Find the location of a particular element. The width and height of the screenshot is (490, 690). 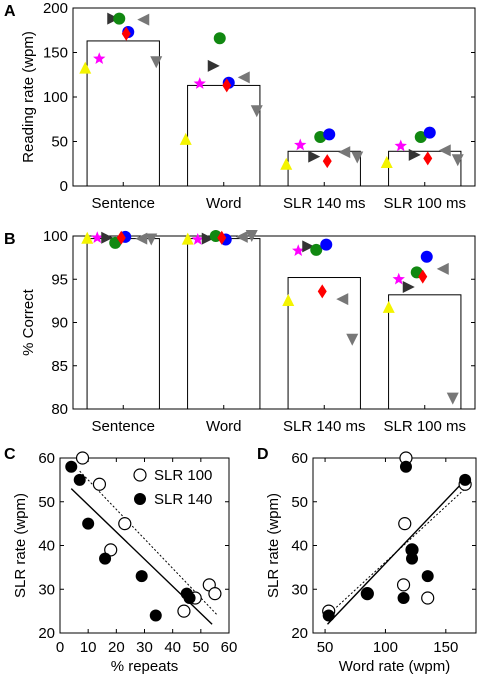

y-tick-label: 80 is located at coordinates (59, 409).